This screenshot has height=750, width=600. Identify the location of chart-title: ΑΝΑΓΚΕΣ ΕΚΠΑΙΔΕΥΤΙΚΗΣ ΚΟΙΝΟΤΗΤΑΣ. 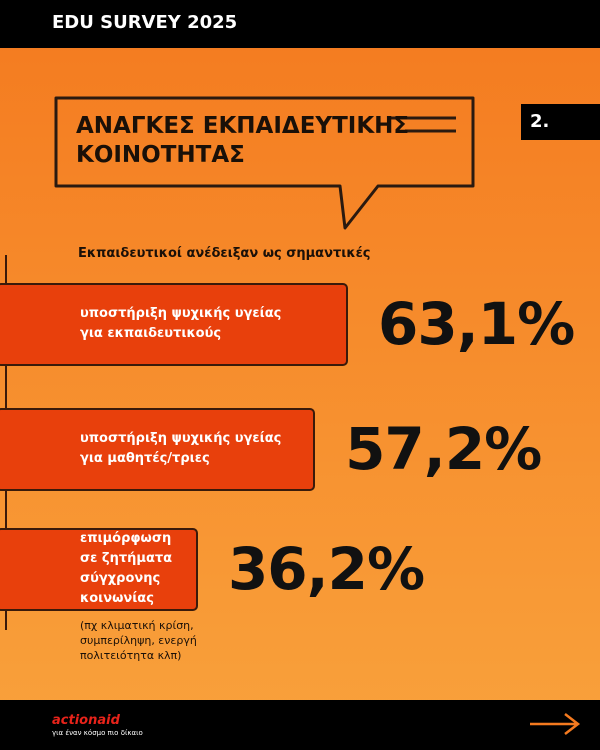
(243, 140).